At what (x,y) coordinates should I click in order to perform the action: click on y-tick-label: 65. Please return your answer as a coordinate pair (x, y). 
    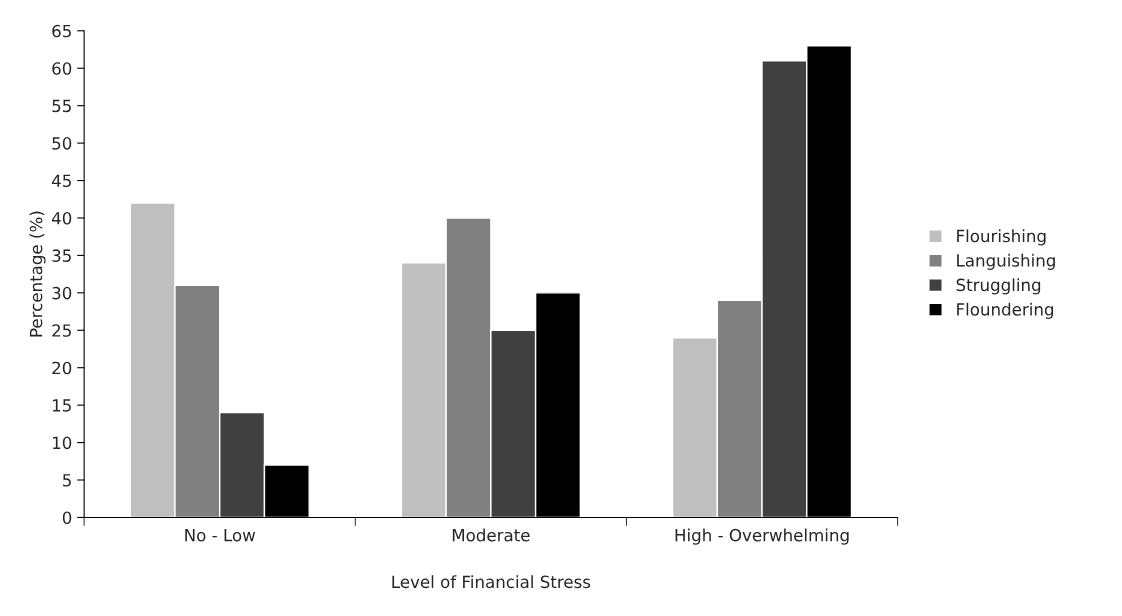
    Looking at the image, I should click on (61, 31).